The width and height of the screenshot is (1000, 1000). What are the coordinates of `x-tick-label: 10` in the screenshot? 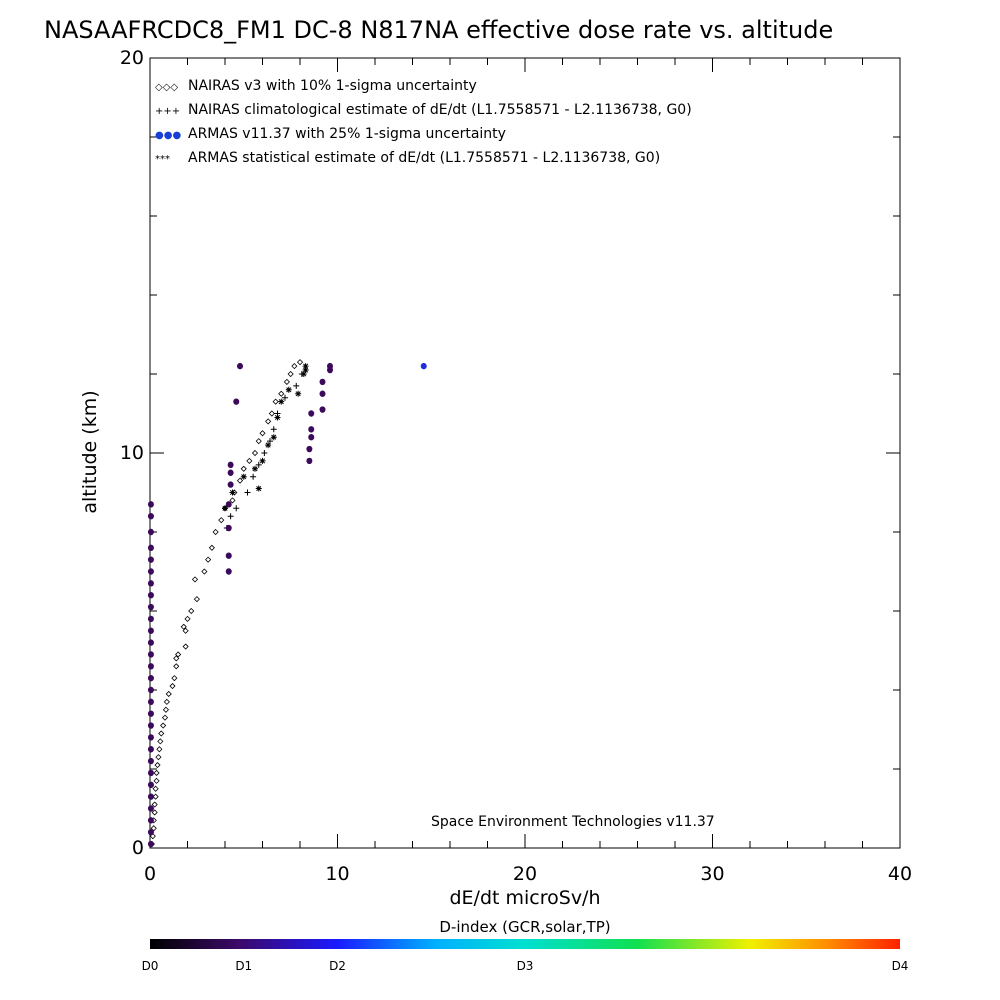 It's located at (337, 874).